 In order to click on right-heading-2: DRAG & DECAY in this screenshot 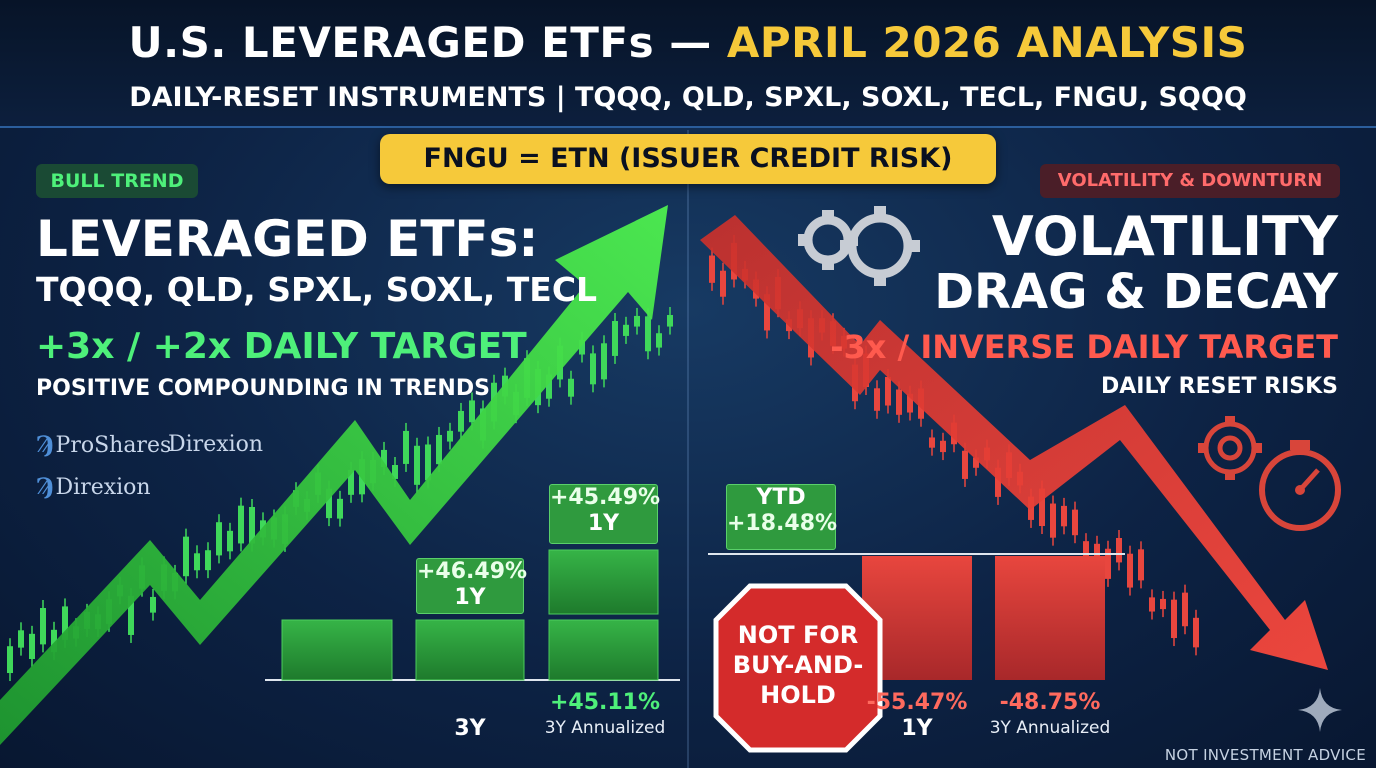, I will do `click(1136, 292)`.